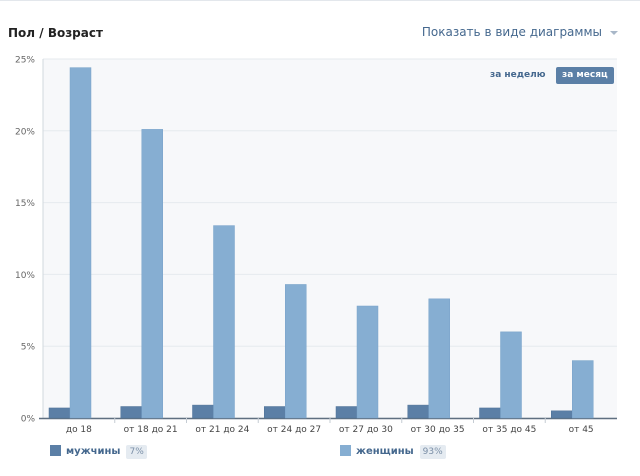  Describe the element at coordinates (28, 420) in the screenshot. I see `y-tick-label: 0%` at that location.